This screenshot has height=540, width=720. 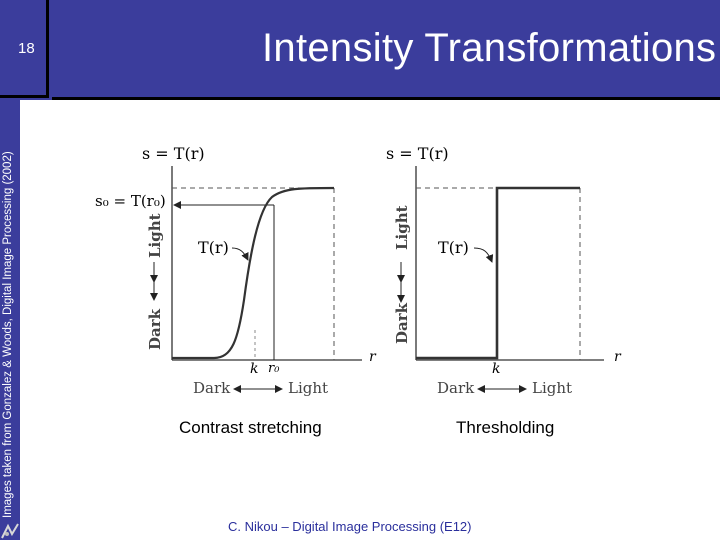 What do you see at coordinates (617, 357) in the screenshot?
I see `right-axis-r: r` at bounding box center [617, 357].